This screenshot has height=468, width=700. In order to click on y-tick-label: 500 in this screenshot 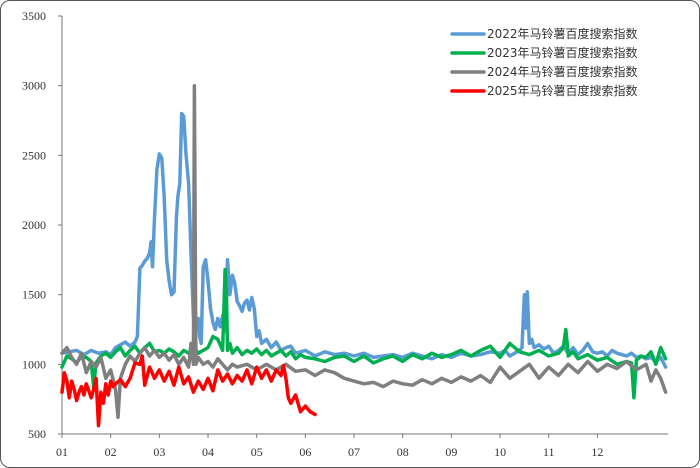, I will do `click(37, 434)`.